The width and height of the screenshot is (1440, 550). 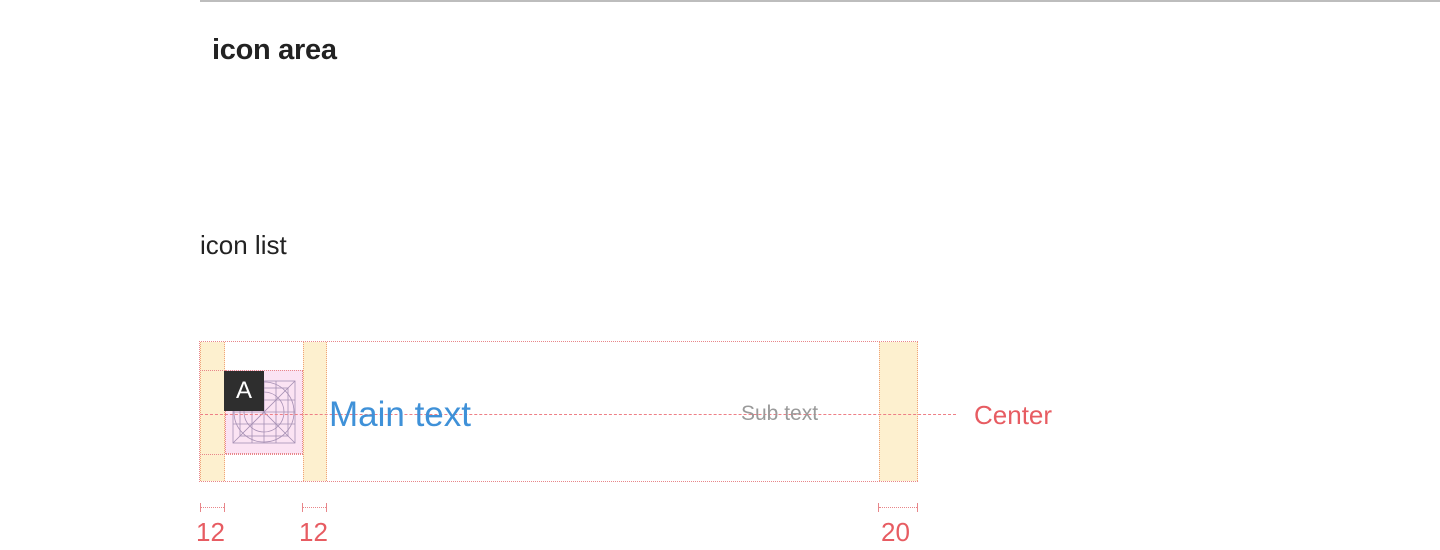 I want to click on left-padding-dimension, so click(x=212, y=507).